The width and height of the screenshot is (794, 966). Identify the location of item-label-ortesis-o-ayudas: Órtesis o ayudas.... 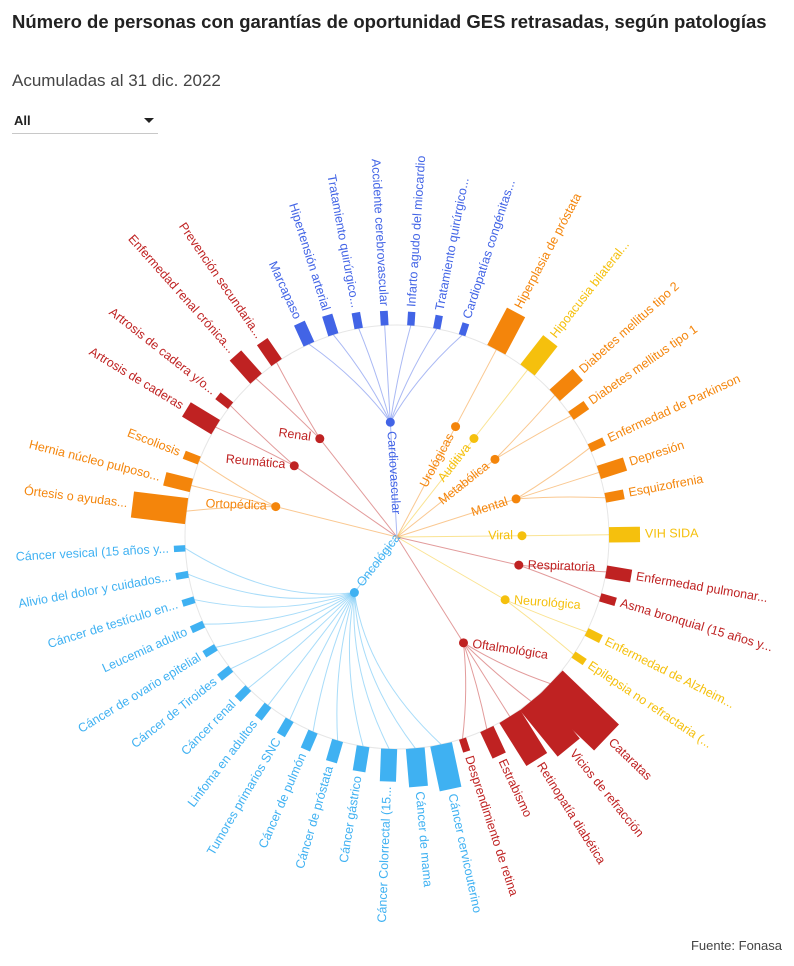
(75, 497).